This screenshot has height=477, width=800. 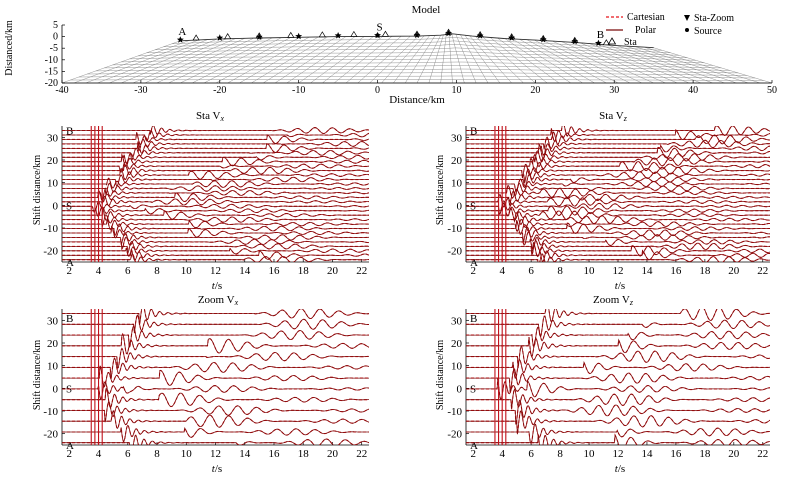 What do you see at coordinates (440, 190) in the screenshot?
I see `sta-vz-ylabel: Shift distance/km` at bounding box center [440, 190].